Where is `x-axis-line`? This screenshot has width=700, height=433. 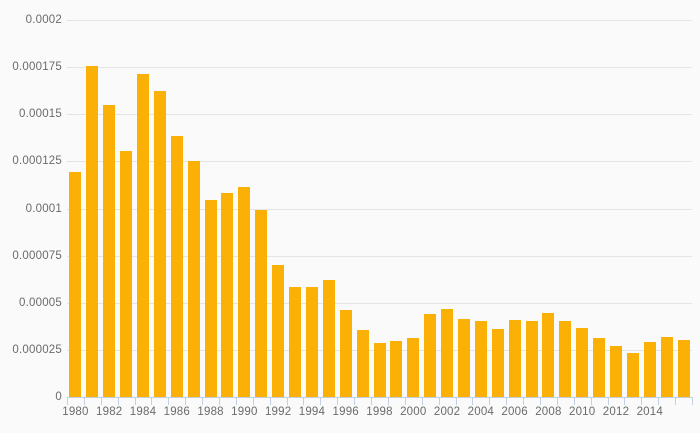 x-axis-line is located at coordinates (379, 397).